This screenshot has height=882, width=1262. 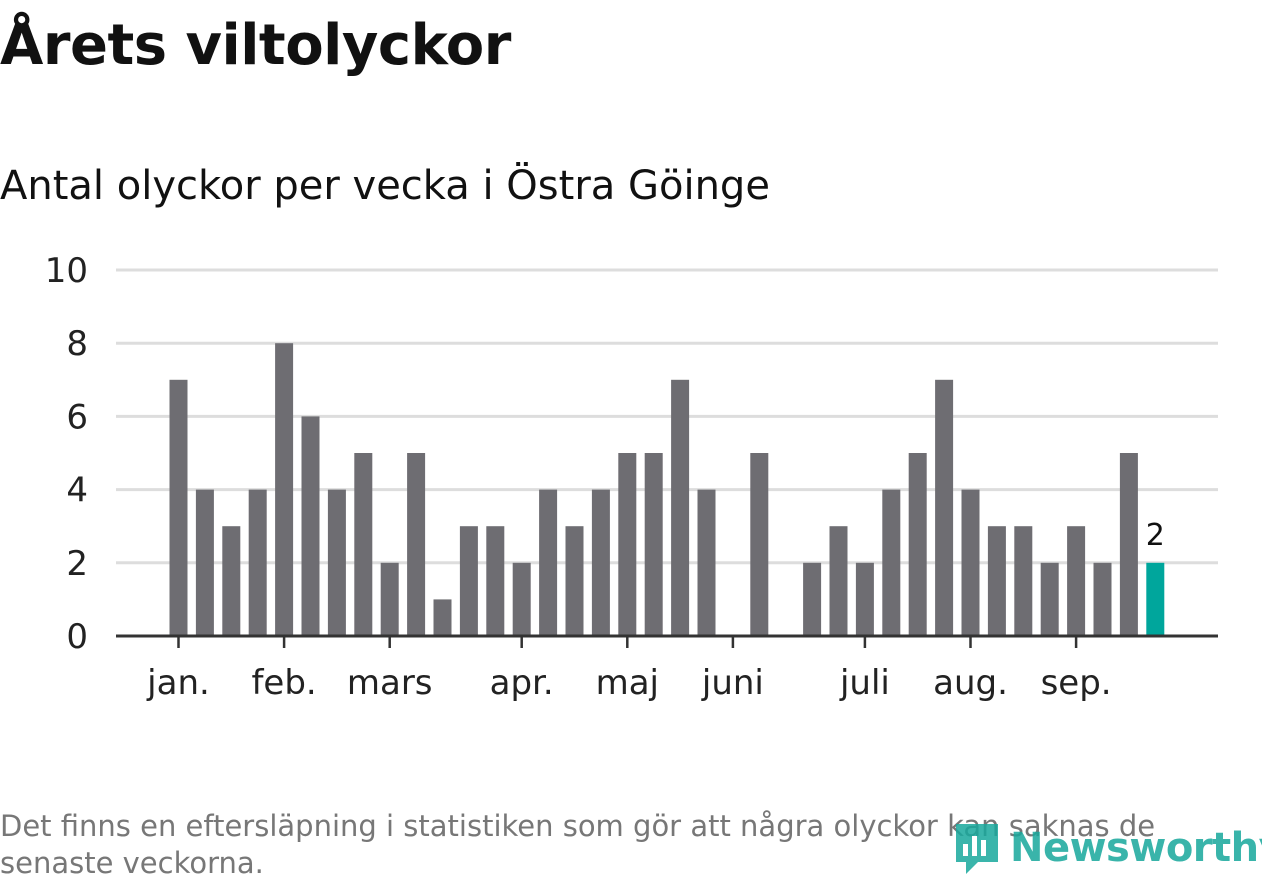 What do you see at coordinates (667, 668) in the screenshot?
I see `x-axis: jan. feb. mars apr. maj juni juli aug. sep.` at bounding box center [667, 668].